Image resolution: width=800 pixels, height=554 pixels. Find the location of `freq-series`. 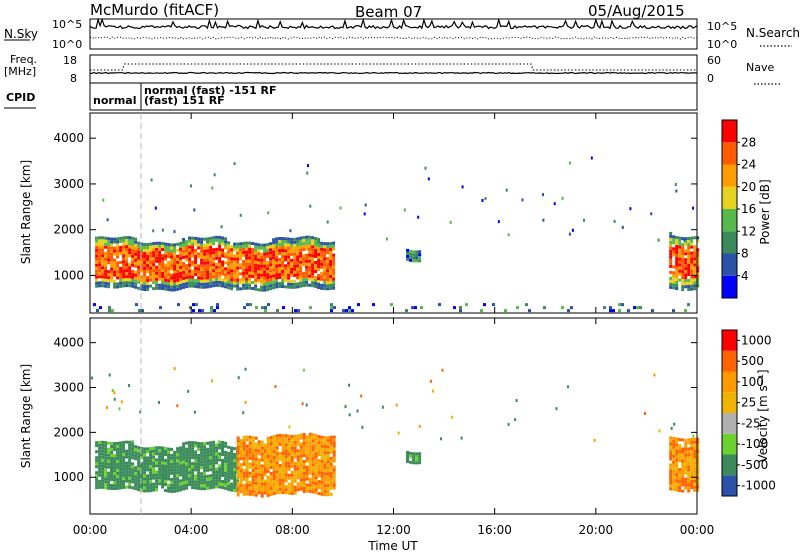

freq-series is located at coordinates (393, 73).